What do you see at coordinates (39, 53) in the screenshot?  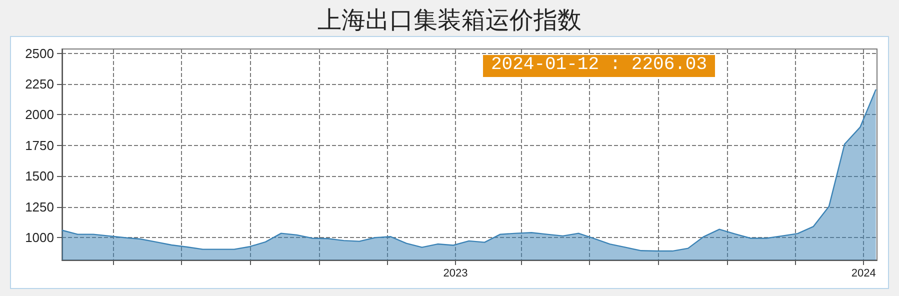 I see `y-tick-label: 2500` at bounding box center [39, 53].